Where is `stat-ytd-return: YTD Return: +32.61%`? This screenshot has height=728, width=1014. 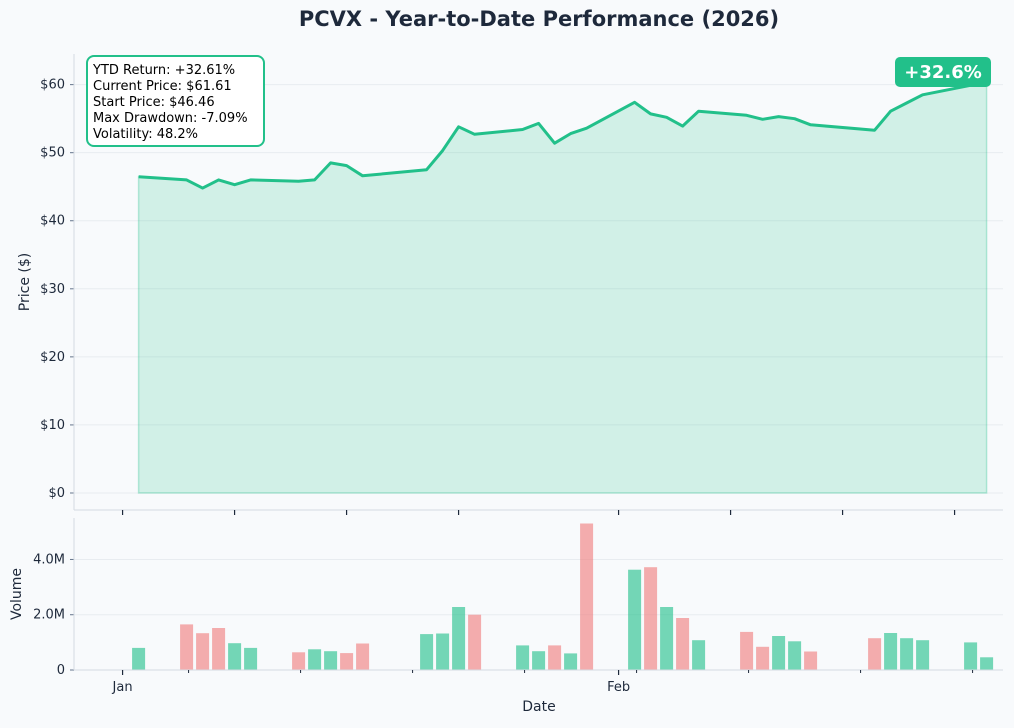
stat-ytd-return: YTD Return: +32.61% is located at coordinates (163, 70).